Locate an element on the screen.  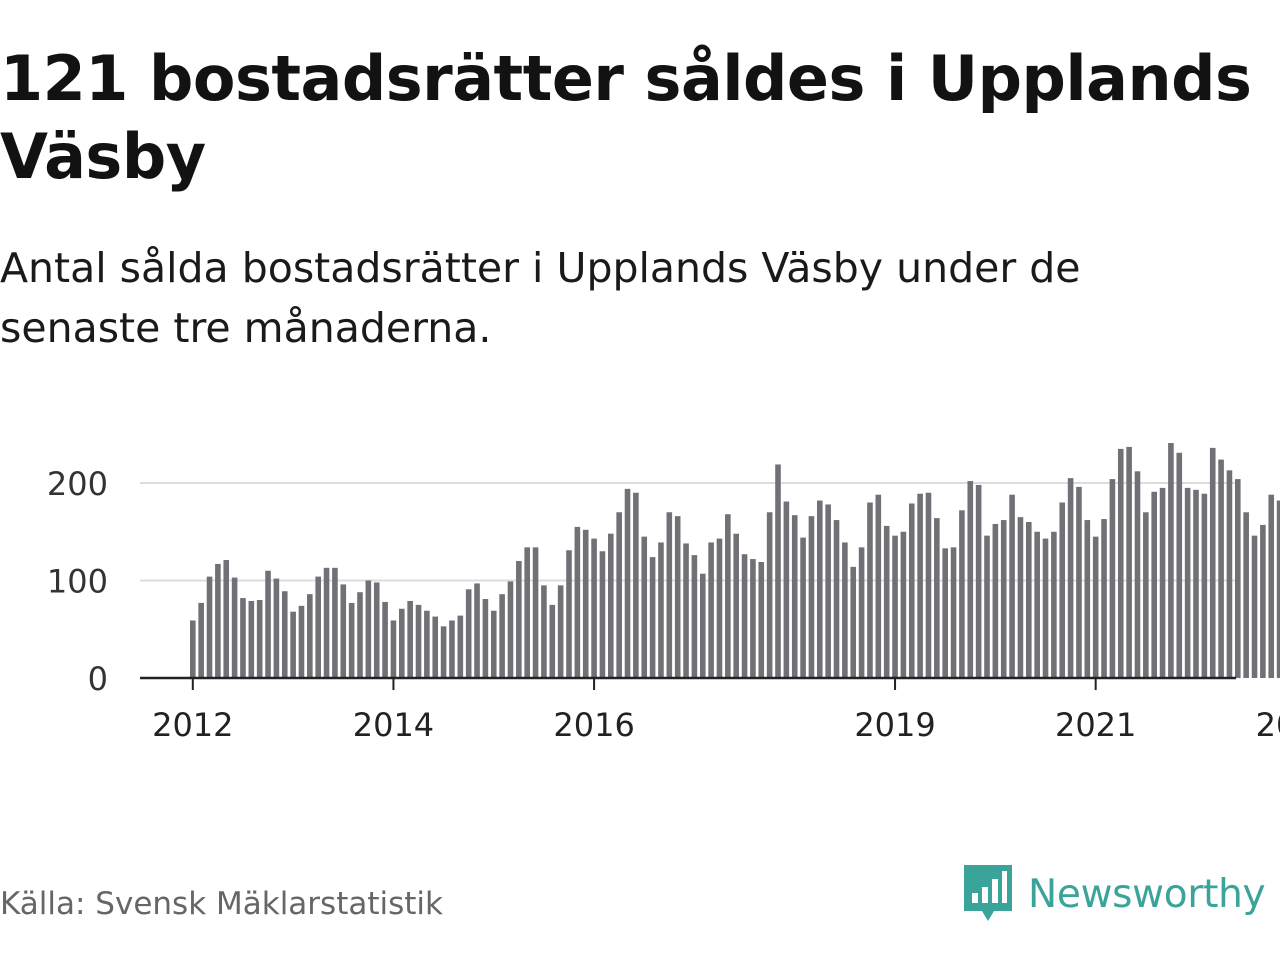
x-tick-label: 2016 is located at coordinates (593, 725).